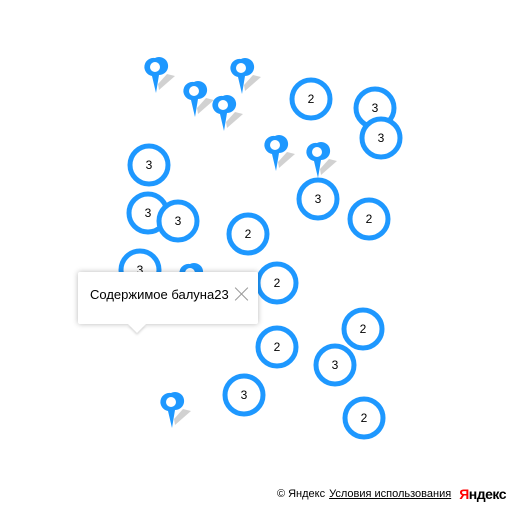 The image size is (512, 512). What do you see at coordinates (487, 494) in the screenshot?
I see `yandex-logo-rest: ндекс` at bounding box center [487, 494].